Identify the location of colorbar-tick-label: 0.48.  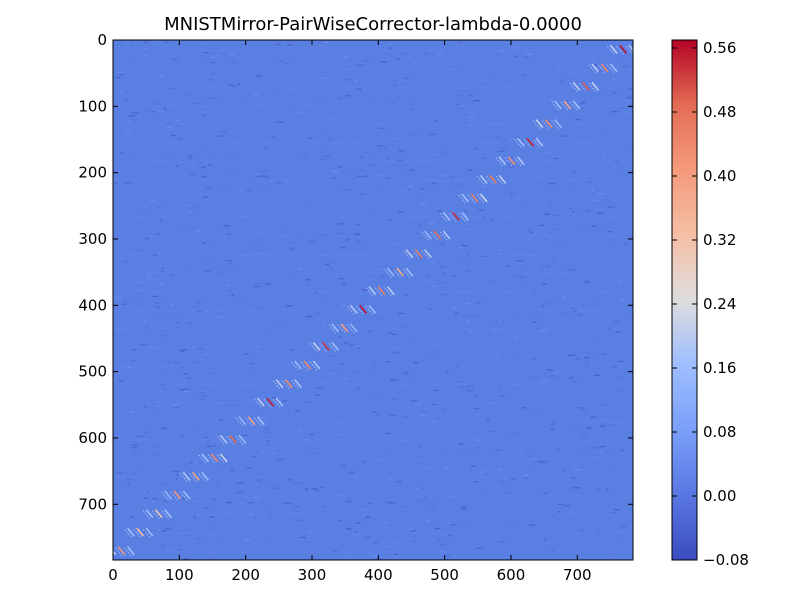
(719, 112).